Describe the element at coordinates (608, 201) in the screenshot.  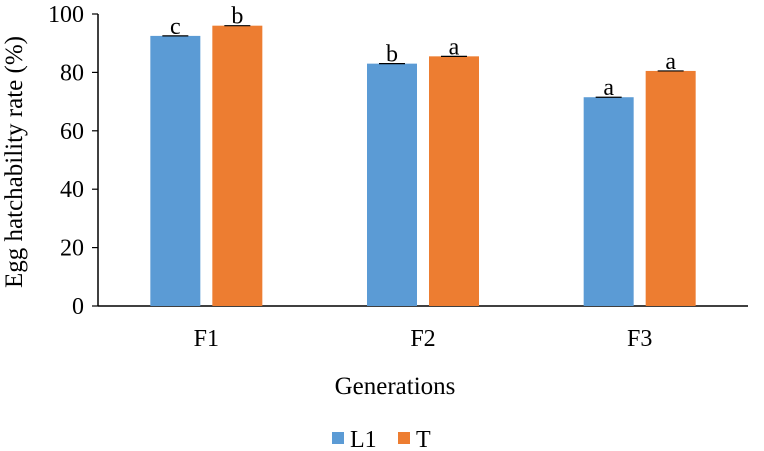
I see `bar-l1-f3` at that location.